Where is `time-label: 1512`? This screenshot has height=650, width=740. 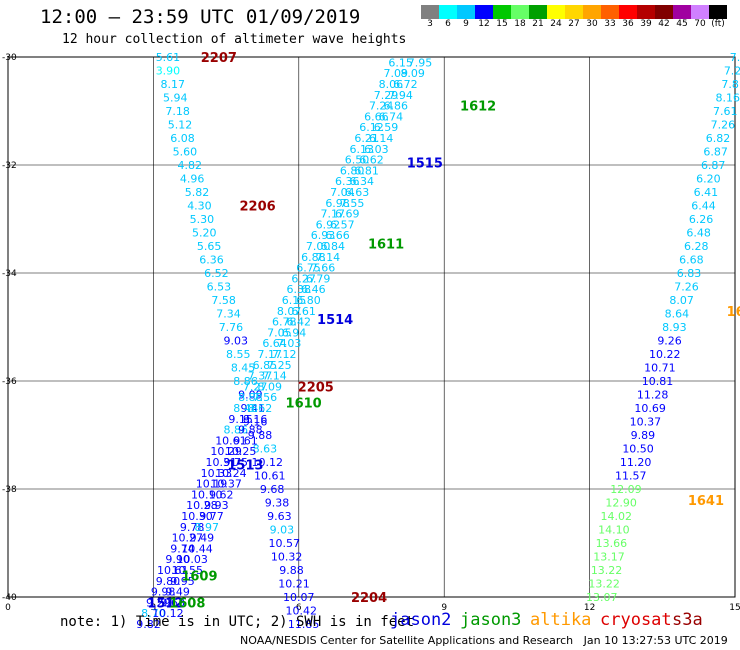
time-label: 1512 is located at coordinates (165, 603).